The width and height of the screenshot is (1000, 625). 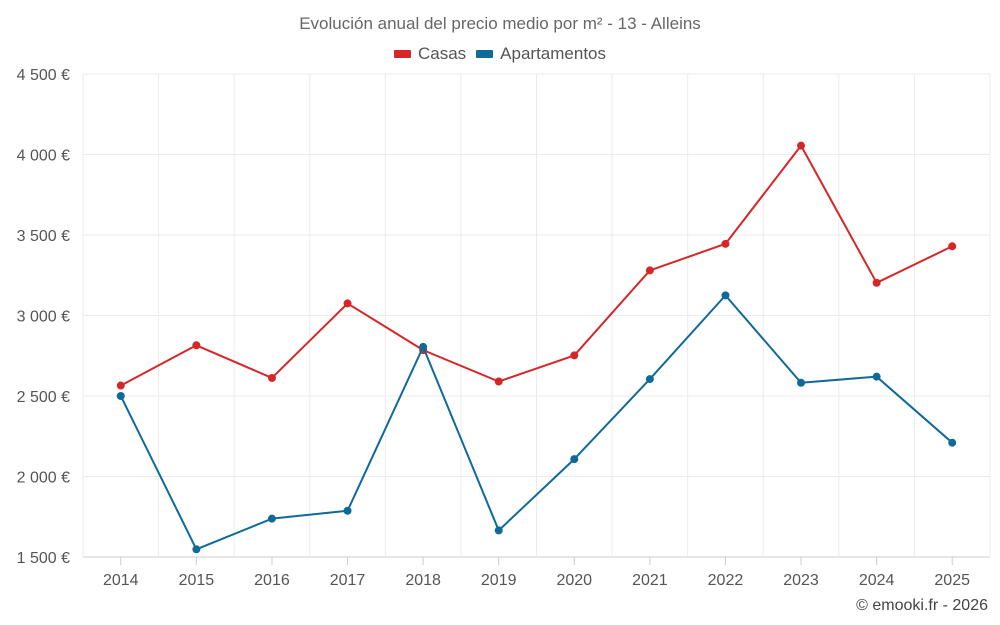 What do you see at coordinates (197, 580) in the screenshot?
I see `x-tick-label: 2015` at bounding box center [197, 580].